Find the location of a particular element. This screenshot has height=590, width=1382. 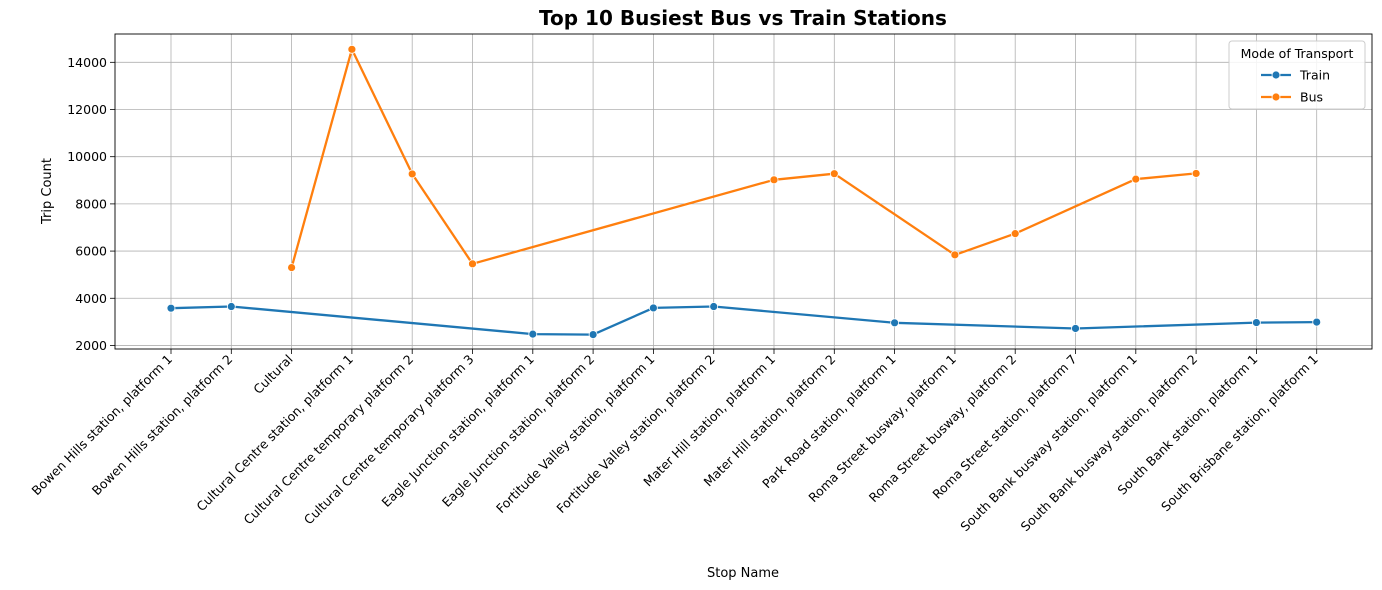

chart-title: Top 10 Busiest Bus vs Train Stations is located at coordinates (743, 18).